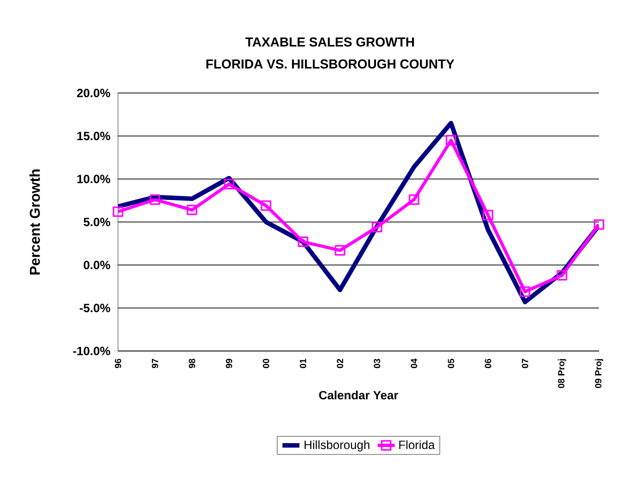 The width and height of the screenshot is (624, 489). I want to click on y-tick-label: 10.0%, so click(93, 179).